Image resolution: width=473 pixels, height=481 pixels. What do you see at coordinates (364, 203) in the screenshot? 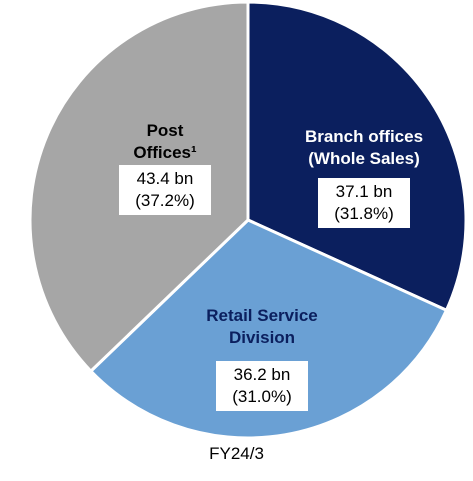
I see `value-box: 37.1 bn (31.8%)` at bounding box center [364, 203].